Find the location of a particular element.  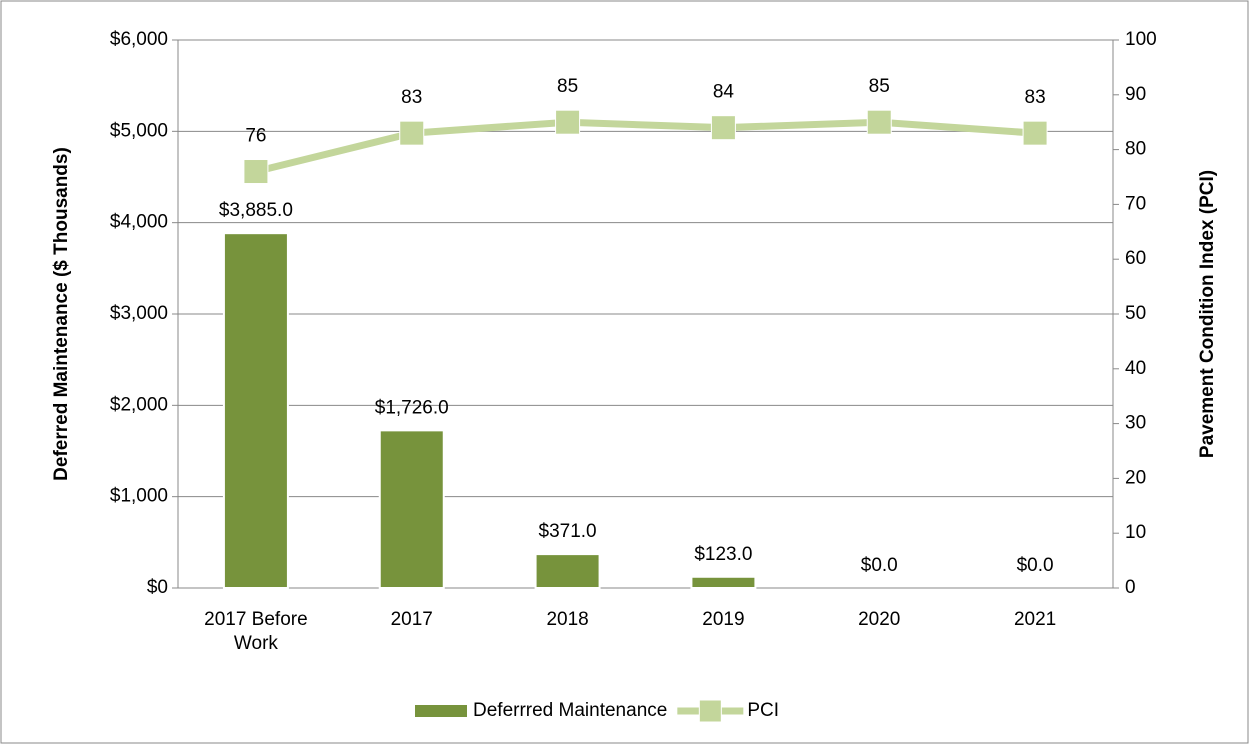

y-tick-label: $0 is located at coordinates (157, 587).